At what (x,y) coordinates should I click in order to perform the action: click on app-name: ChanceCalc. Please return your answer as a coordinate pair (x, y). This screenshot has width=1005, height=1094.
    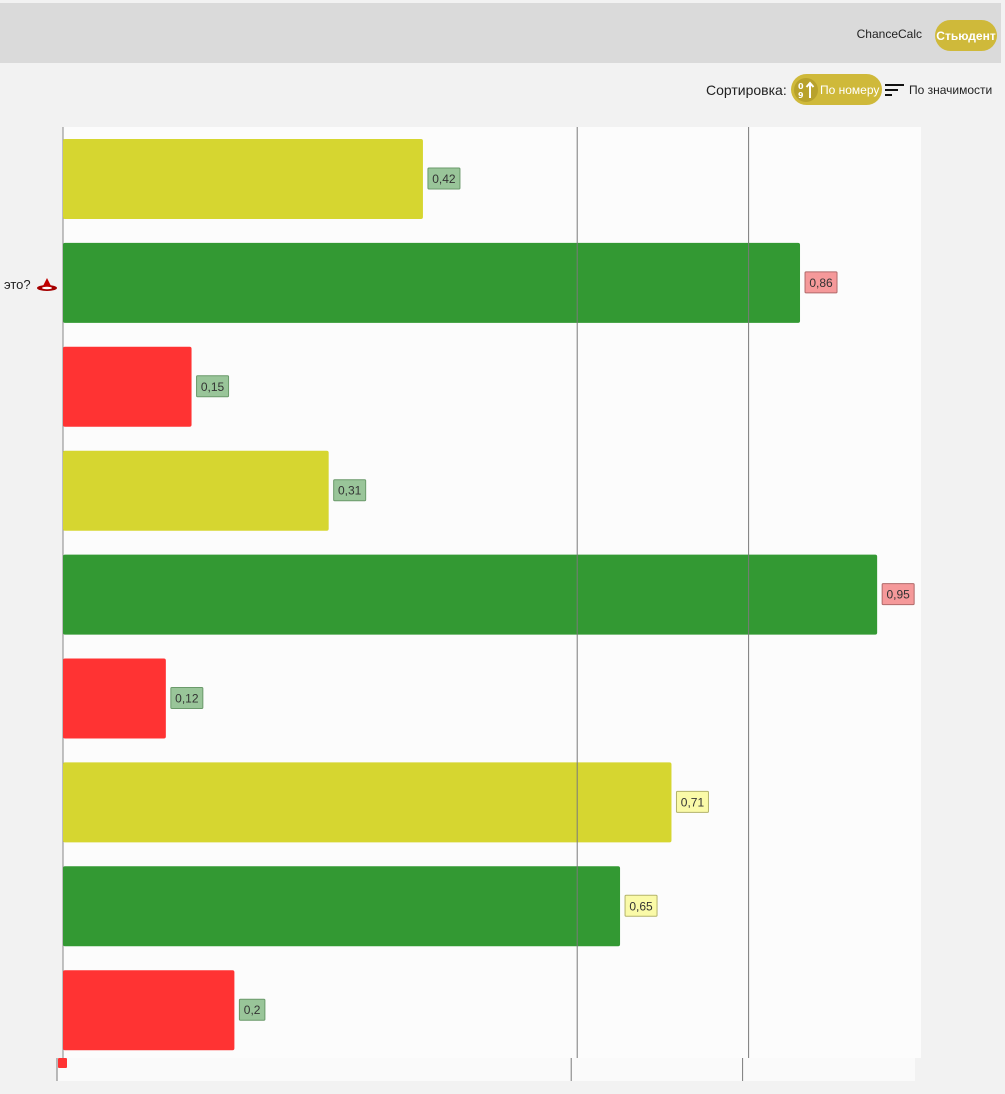
    Looking at the image, I should click on (889, 34).